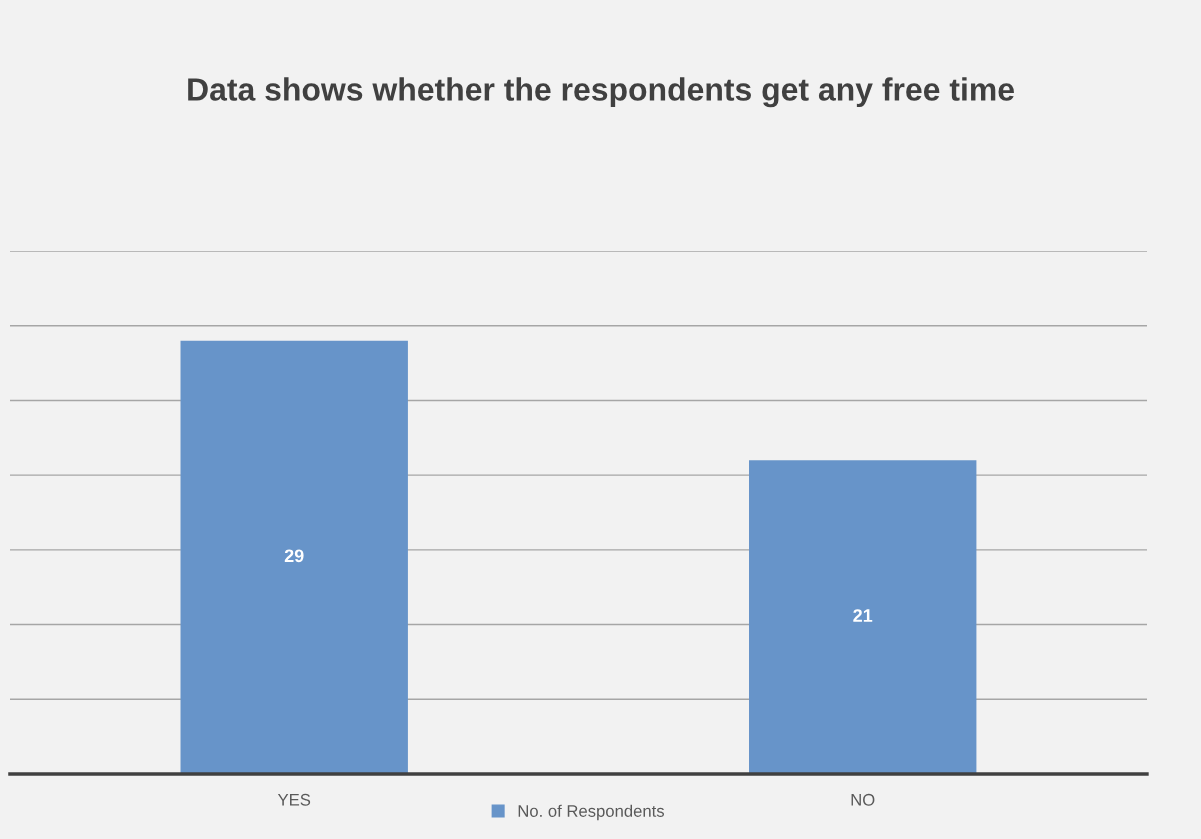 The width and height of the screenshot is (1201, 839). What do you see at coordinates (591, 812) in the screenshot?
I see `legend-label: No. of Respondents` at bounding box center [591, 812].